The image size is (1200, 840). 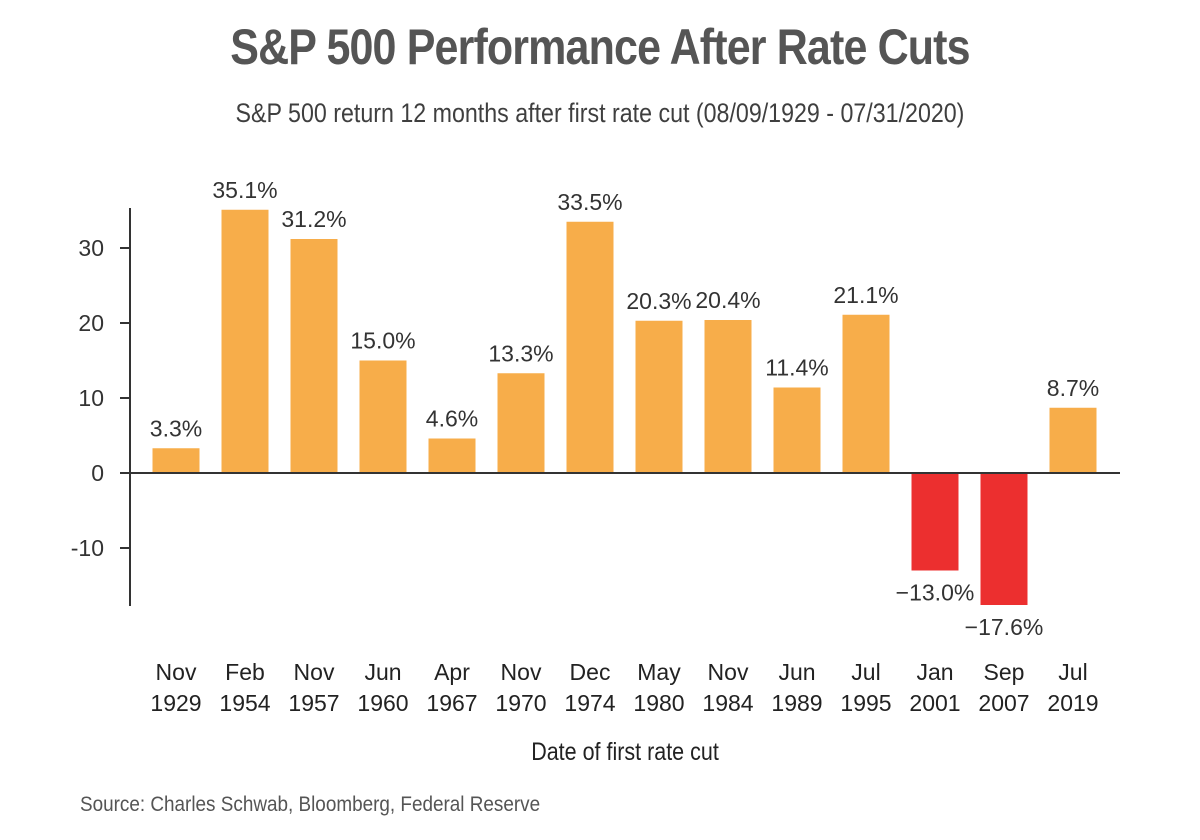 What do you see at coordinates (1004, 627) in the screenshot?
I see `data-label: −17.6%` at bounding box center [1004, 627].